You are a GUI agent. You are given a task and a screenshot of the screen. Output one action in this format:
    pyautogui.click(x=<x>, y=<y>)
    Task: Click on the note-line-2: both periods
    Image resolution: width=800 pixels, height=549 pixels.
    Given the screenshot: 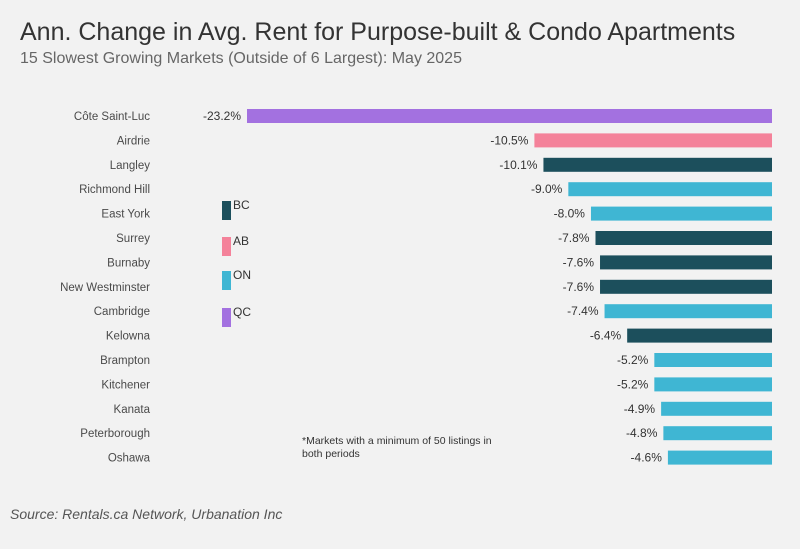 What is the action you would take?
    pyautogui.click(x=331, y=454)
    